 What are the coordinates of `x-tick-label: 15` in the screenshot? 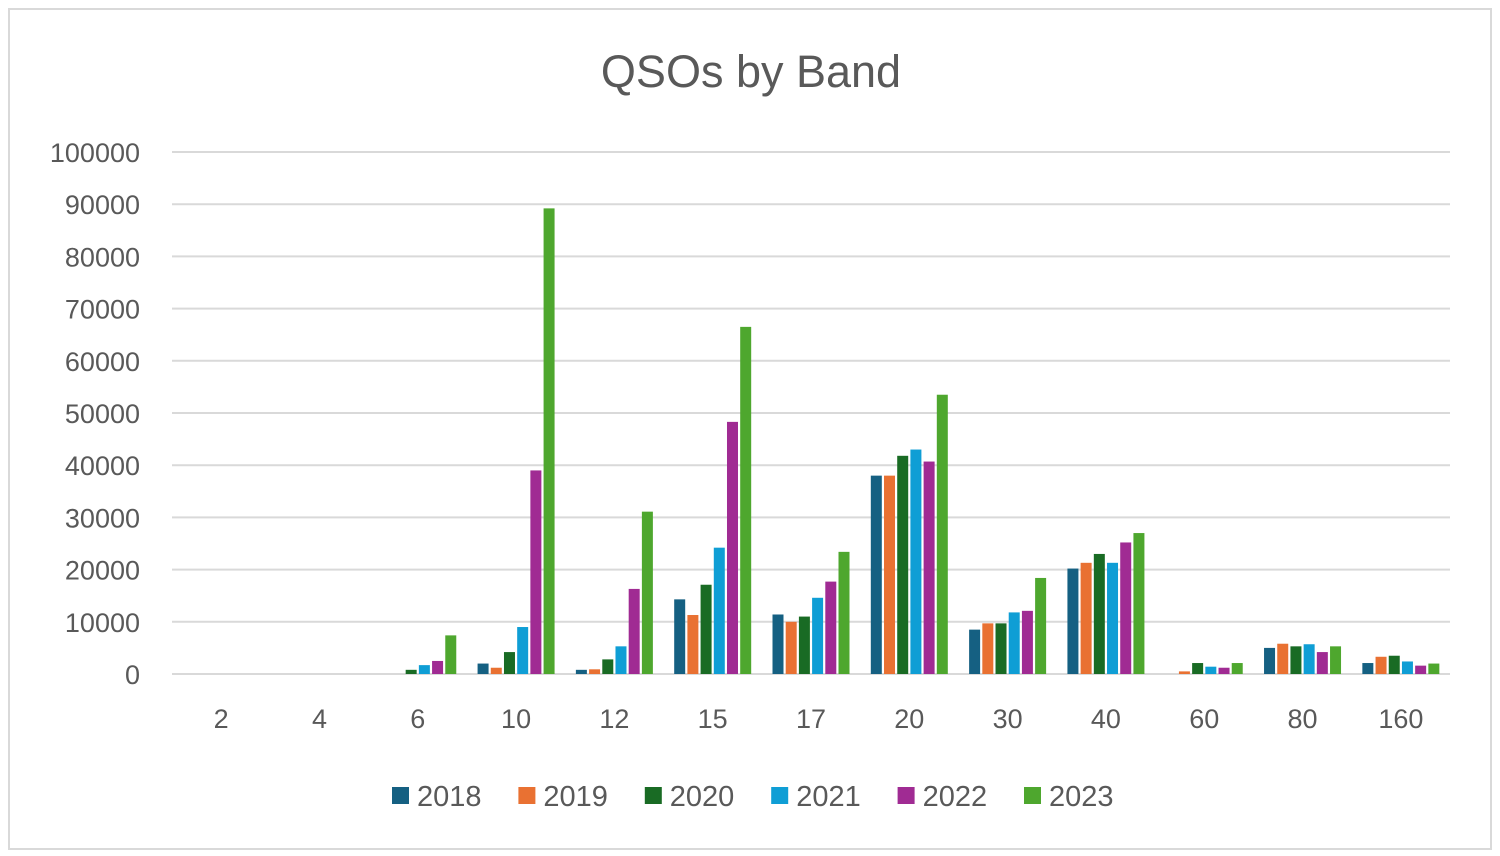 It's located at (713, 719).